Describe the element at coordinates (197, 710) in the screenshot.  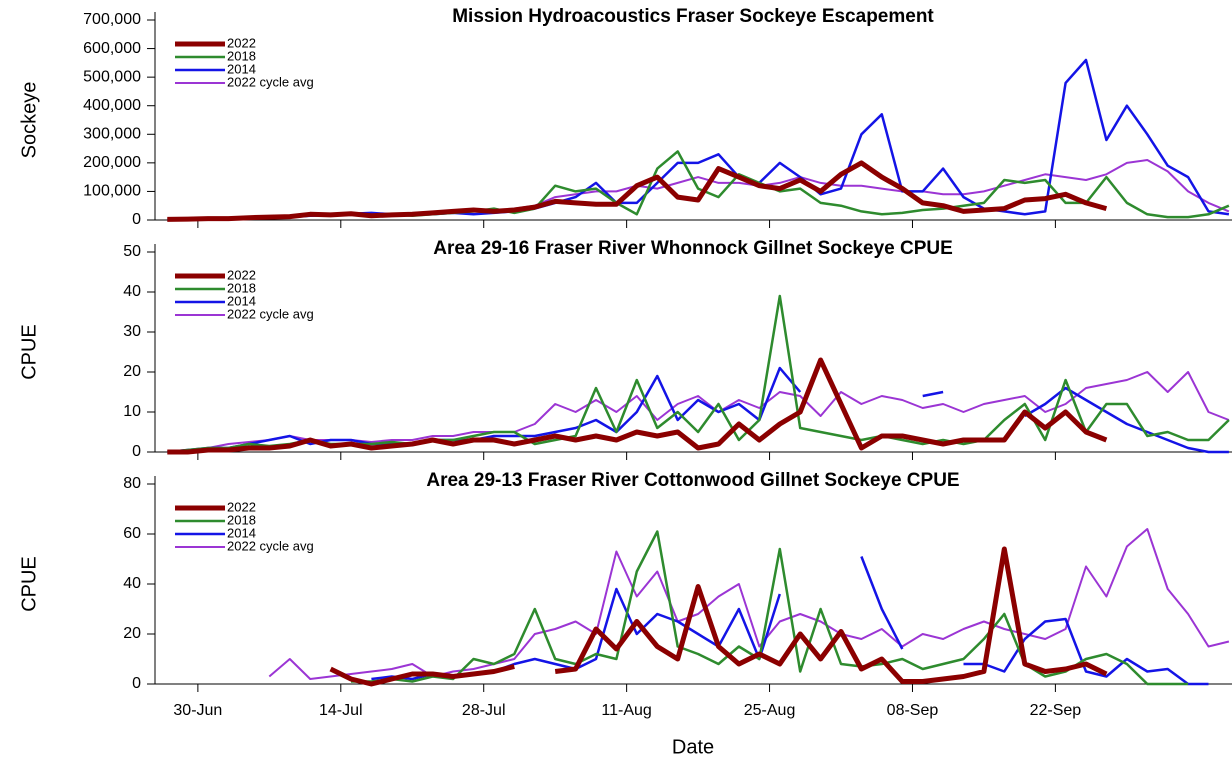
I see `x-tick-label: 30-Jun` at that location.